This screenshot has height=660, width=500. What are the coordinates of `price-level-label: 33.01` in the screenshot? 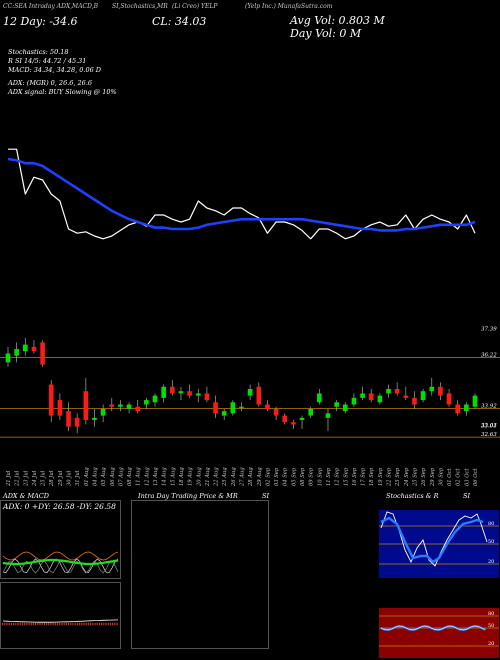 It's located at (489, 427).